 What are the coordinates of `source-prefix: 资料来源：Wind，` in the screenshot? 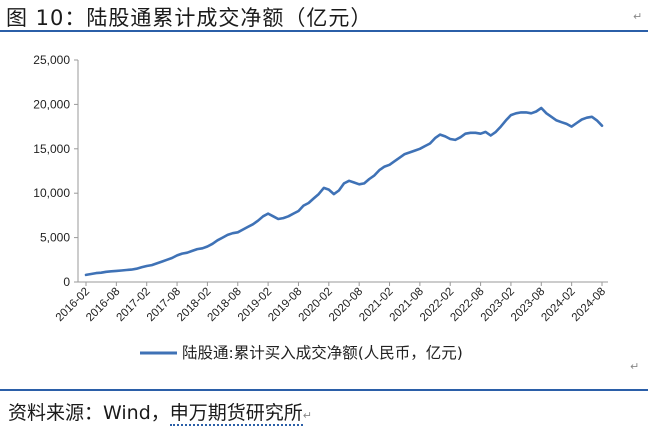 It's located at (89, 413).